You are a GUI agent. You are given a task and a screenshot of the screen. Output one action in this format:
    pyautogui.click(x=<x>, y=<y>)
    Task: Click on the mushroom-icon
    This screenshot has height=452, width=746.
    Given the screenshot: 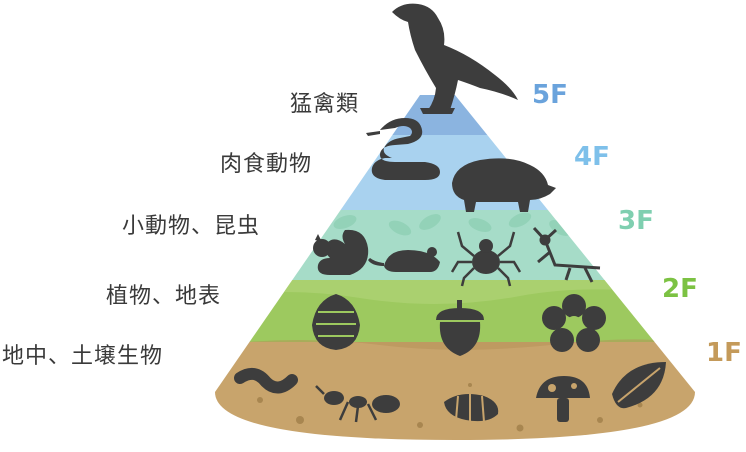 What is the action you would take?
    pyautogui.click(x=563, y=399)
    